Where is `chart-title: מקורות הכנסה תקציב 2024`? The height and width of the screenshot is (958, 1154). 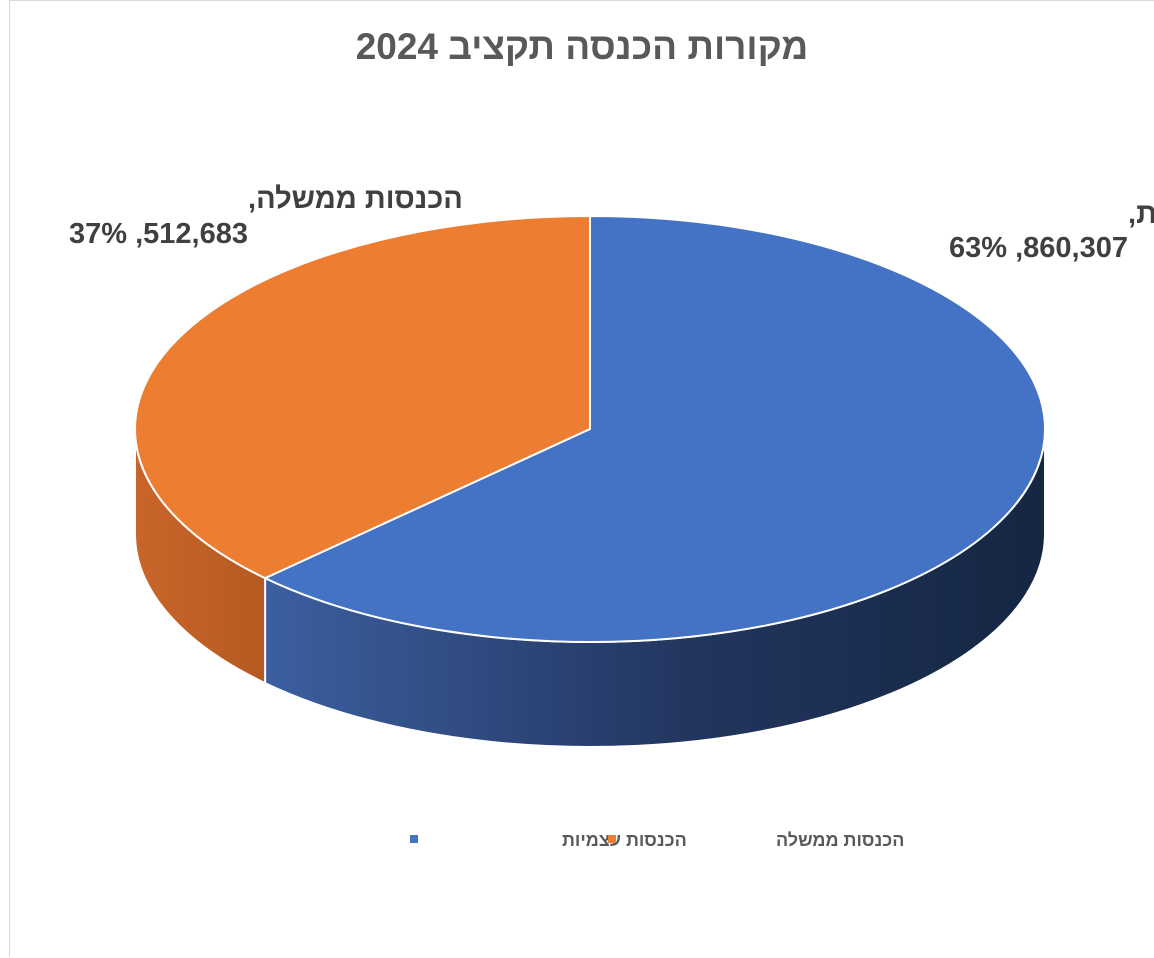 chart-title: מקורות הכנסה תקציב 2024 is located at coordinates (582, 46).